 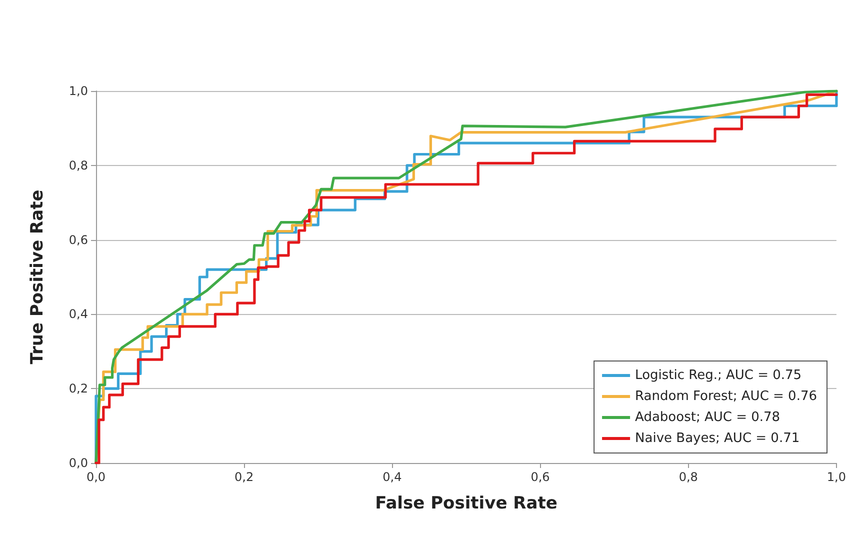 What do you see at coordinates (96, 477) in the screenshot?
I see `x-tick-label: 0,0` at bounding box center [96, 477].